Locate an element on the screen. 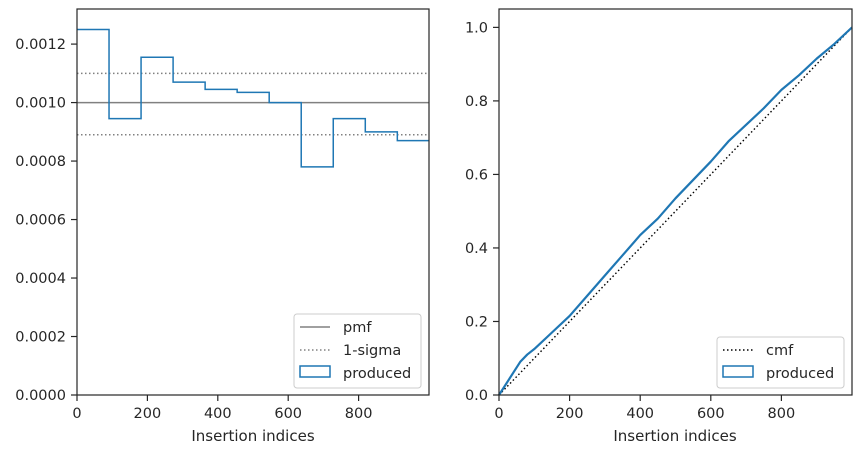 This screenshot has height=453, width=861. legend-1-sigma-label: 1-sigma is located at coordinates (372, 351).